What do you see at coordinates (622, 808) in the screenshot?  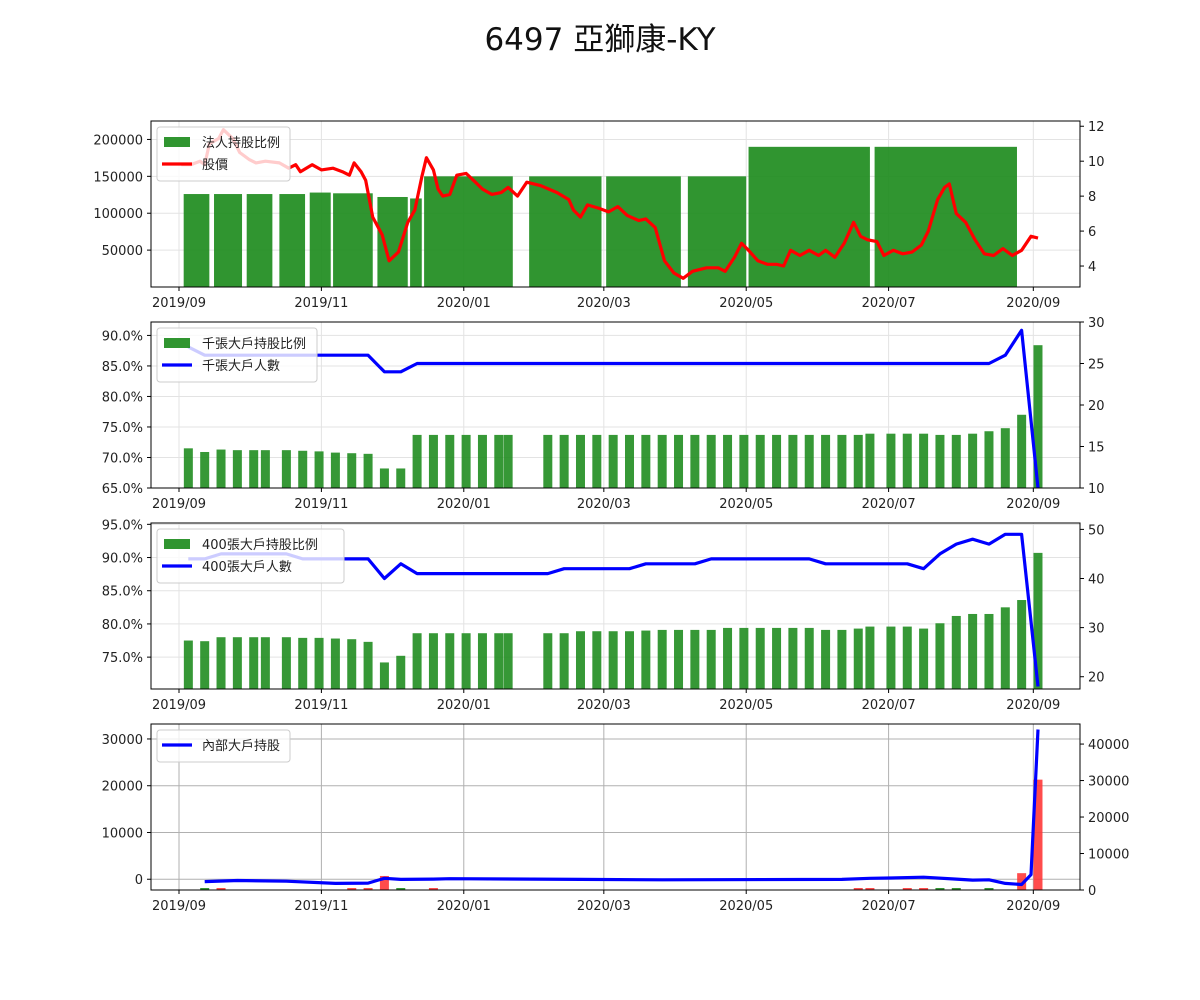 I see `series-line` at bounding box center [622, 808].